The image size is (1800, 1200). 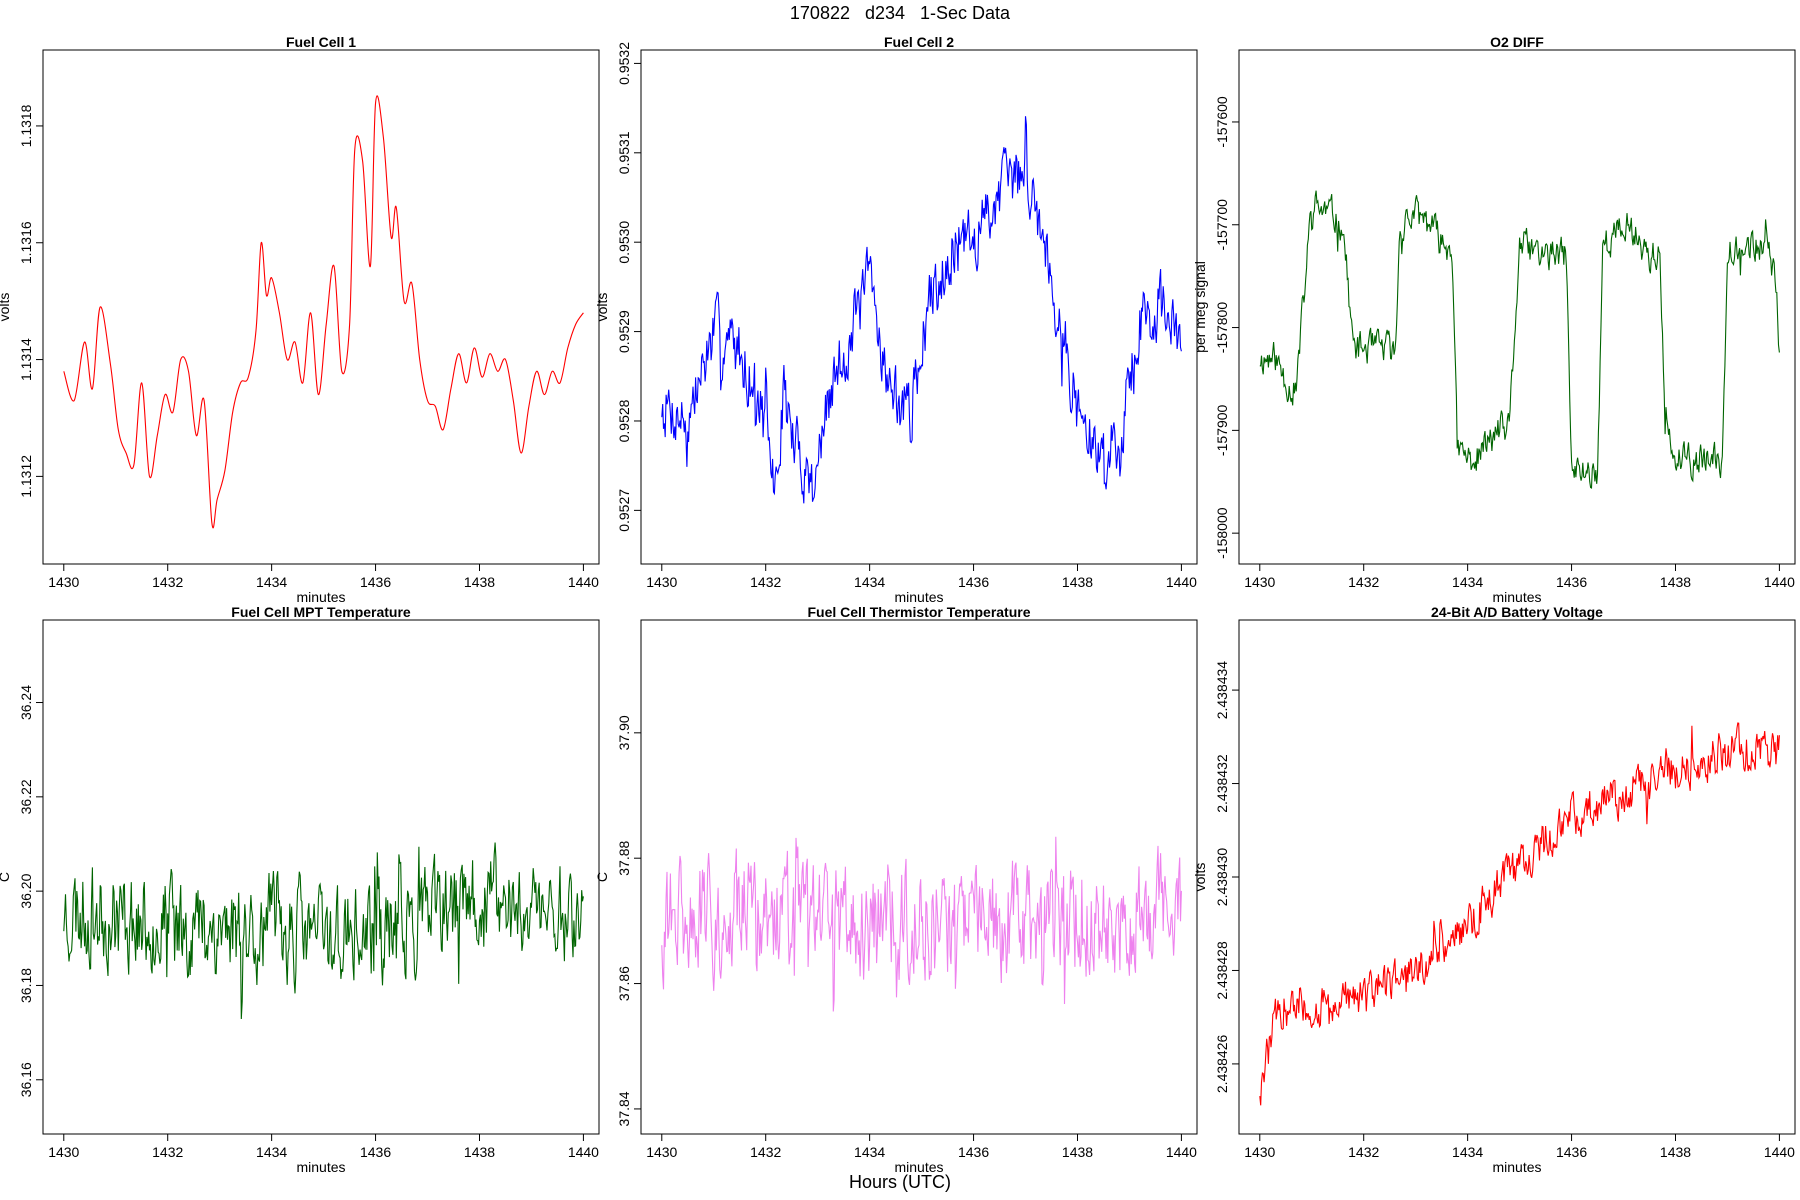 What do you see at coordinates (1200, 307) in the screenshot?
I see `y-axis-label: per meg signal` at bounding box center [1200, 307].